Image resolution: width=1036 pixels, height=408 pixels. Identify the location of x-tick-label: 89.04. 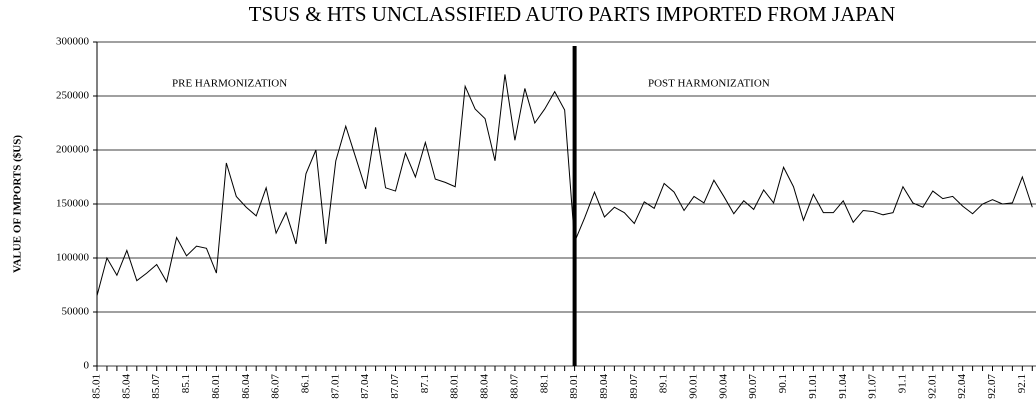
(604, 386).